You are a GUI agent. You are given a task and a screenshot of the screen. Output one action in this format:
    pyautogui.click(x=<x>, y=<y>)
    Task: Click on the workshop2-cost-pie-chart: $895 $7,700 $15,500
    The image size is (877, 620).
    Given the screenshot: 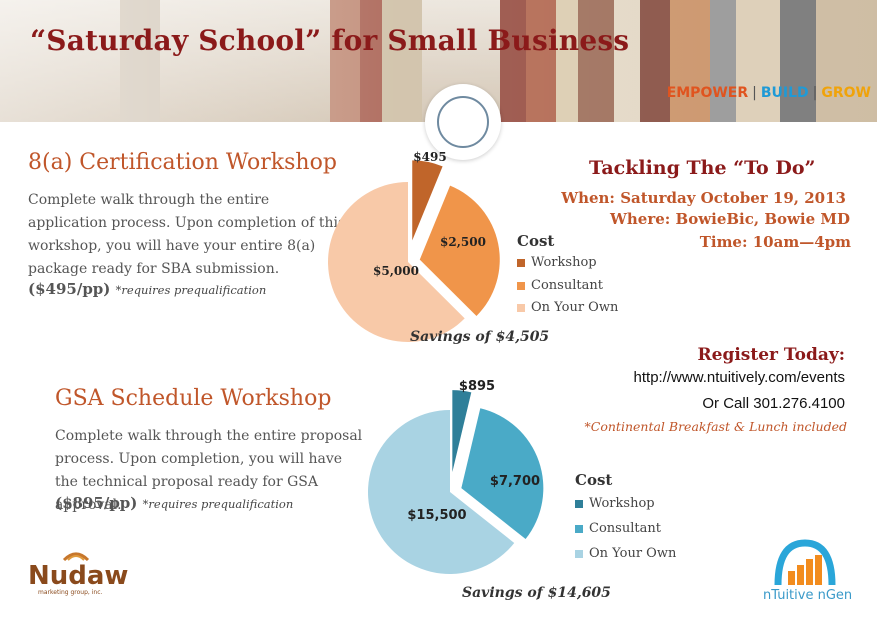 What is the action you would take?
    pyautogui.click(x=456, y=476)
    